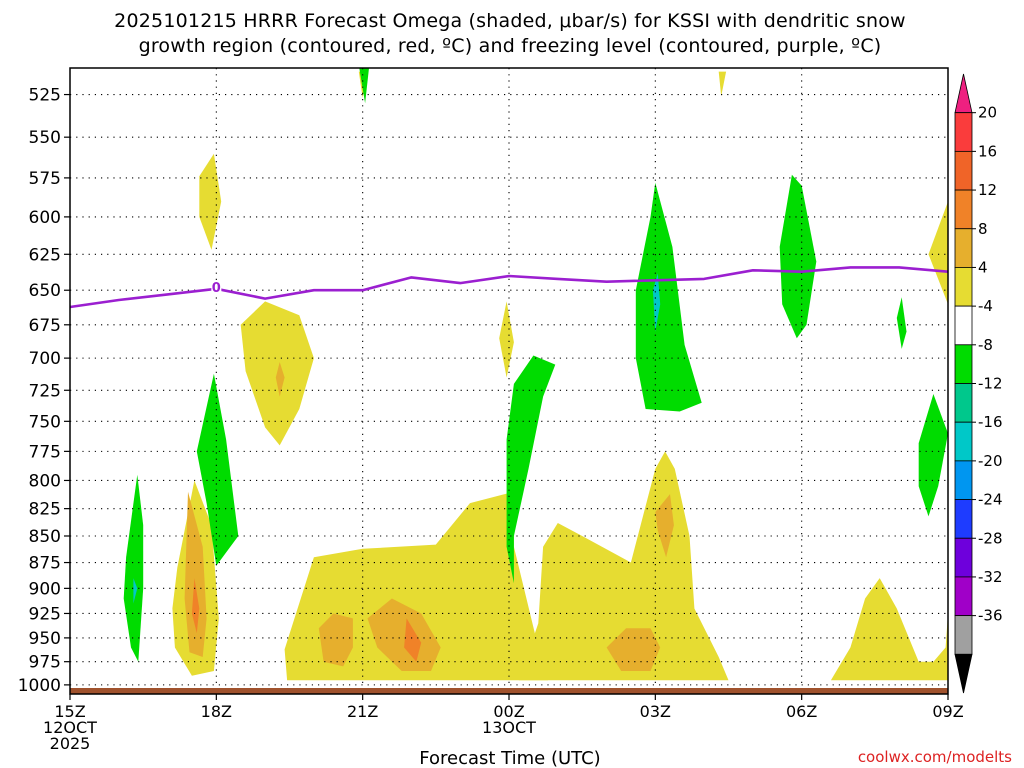  What do you see at coordinates (45, 138) in the screenshot?
I see `y-tick-label-550: 550` at bounding box center [45, 138].